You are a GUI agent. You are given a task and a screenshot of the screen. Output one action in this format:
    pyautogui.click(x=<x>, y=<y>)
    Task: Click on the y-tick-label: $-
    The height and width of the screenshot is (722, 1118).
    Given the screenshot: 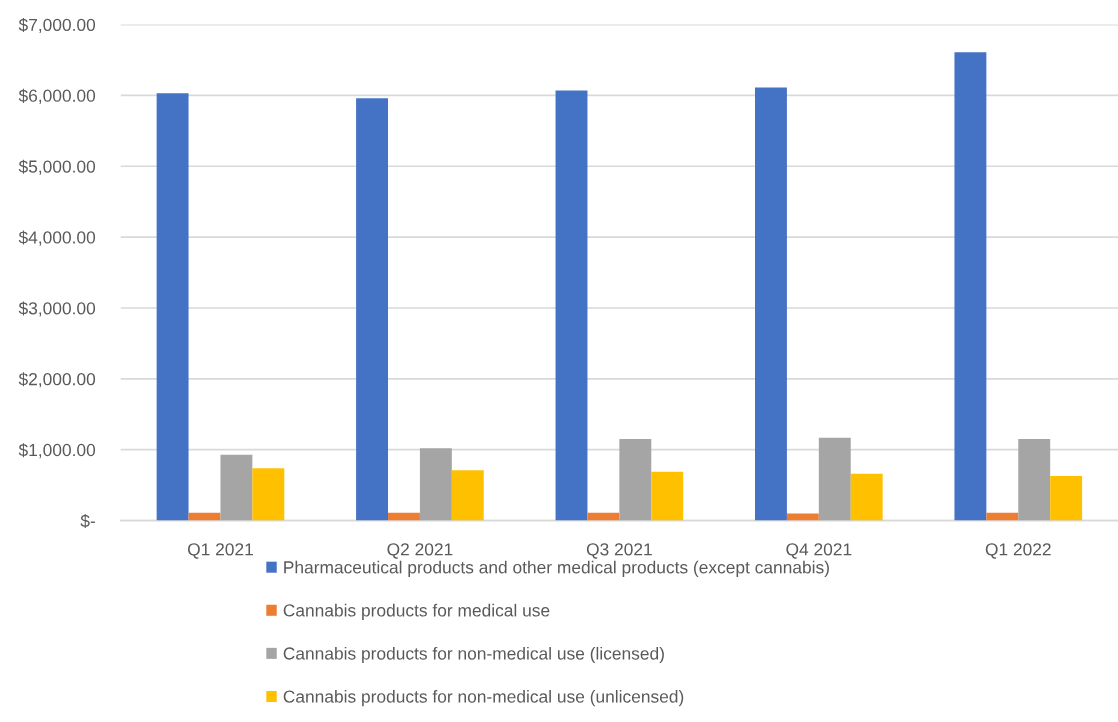 What is the action you would take?
    pyautogui.click(x=87, y=521)
    